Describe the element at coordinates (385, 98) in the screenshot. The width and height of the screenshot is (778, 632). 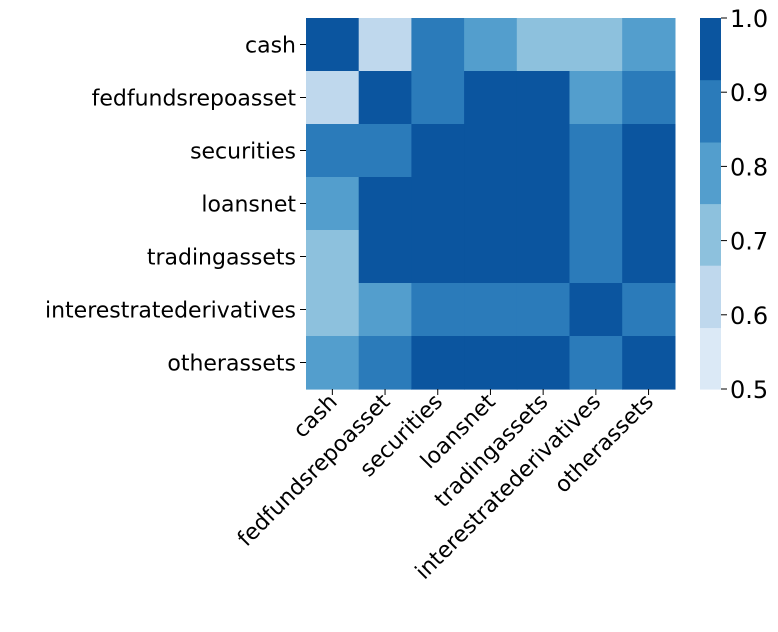
I see `heatmap-cell-fedfundsrepoasset-fedfundsrepoasset` at that location.